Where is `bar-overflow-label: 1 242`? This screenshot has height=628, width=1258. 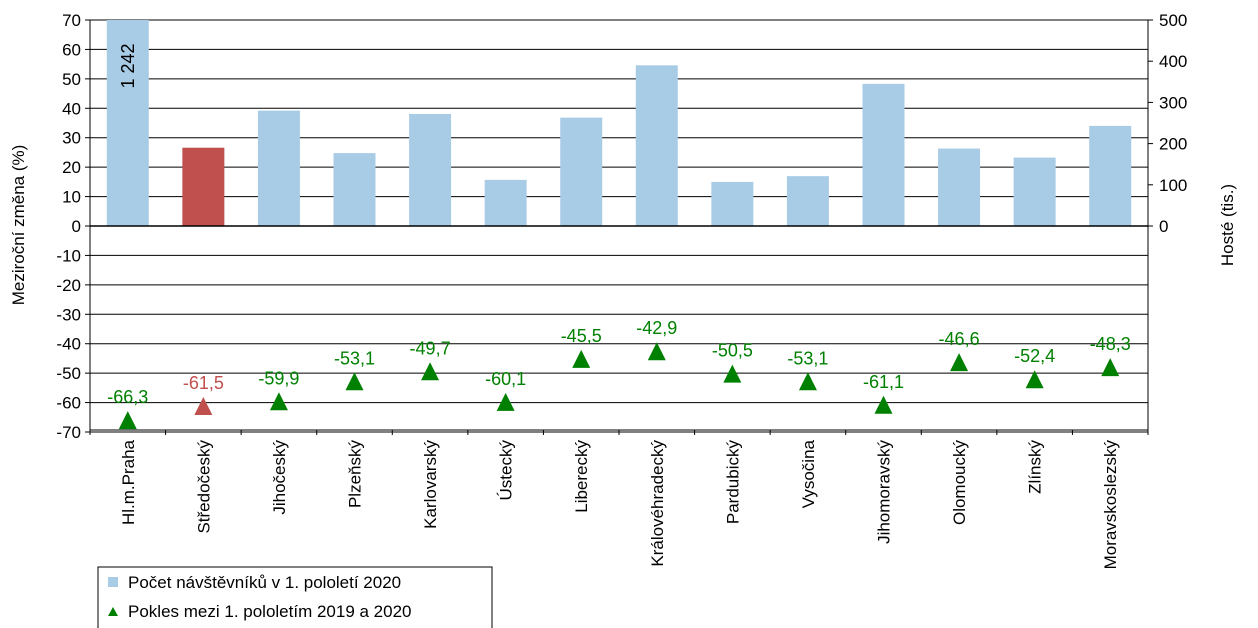
bar-overflow-label: 1 242 is located at coordinates (128, 65).